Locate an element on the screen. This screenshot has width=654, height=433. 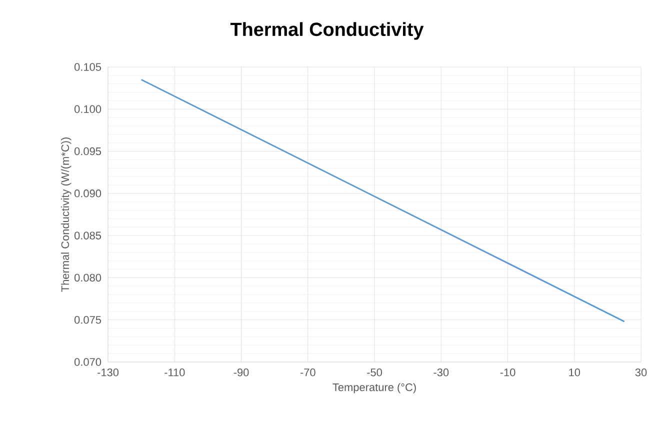
x-tick-label: -110 is located at coordinates (174, 372).